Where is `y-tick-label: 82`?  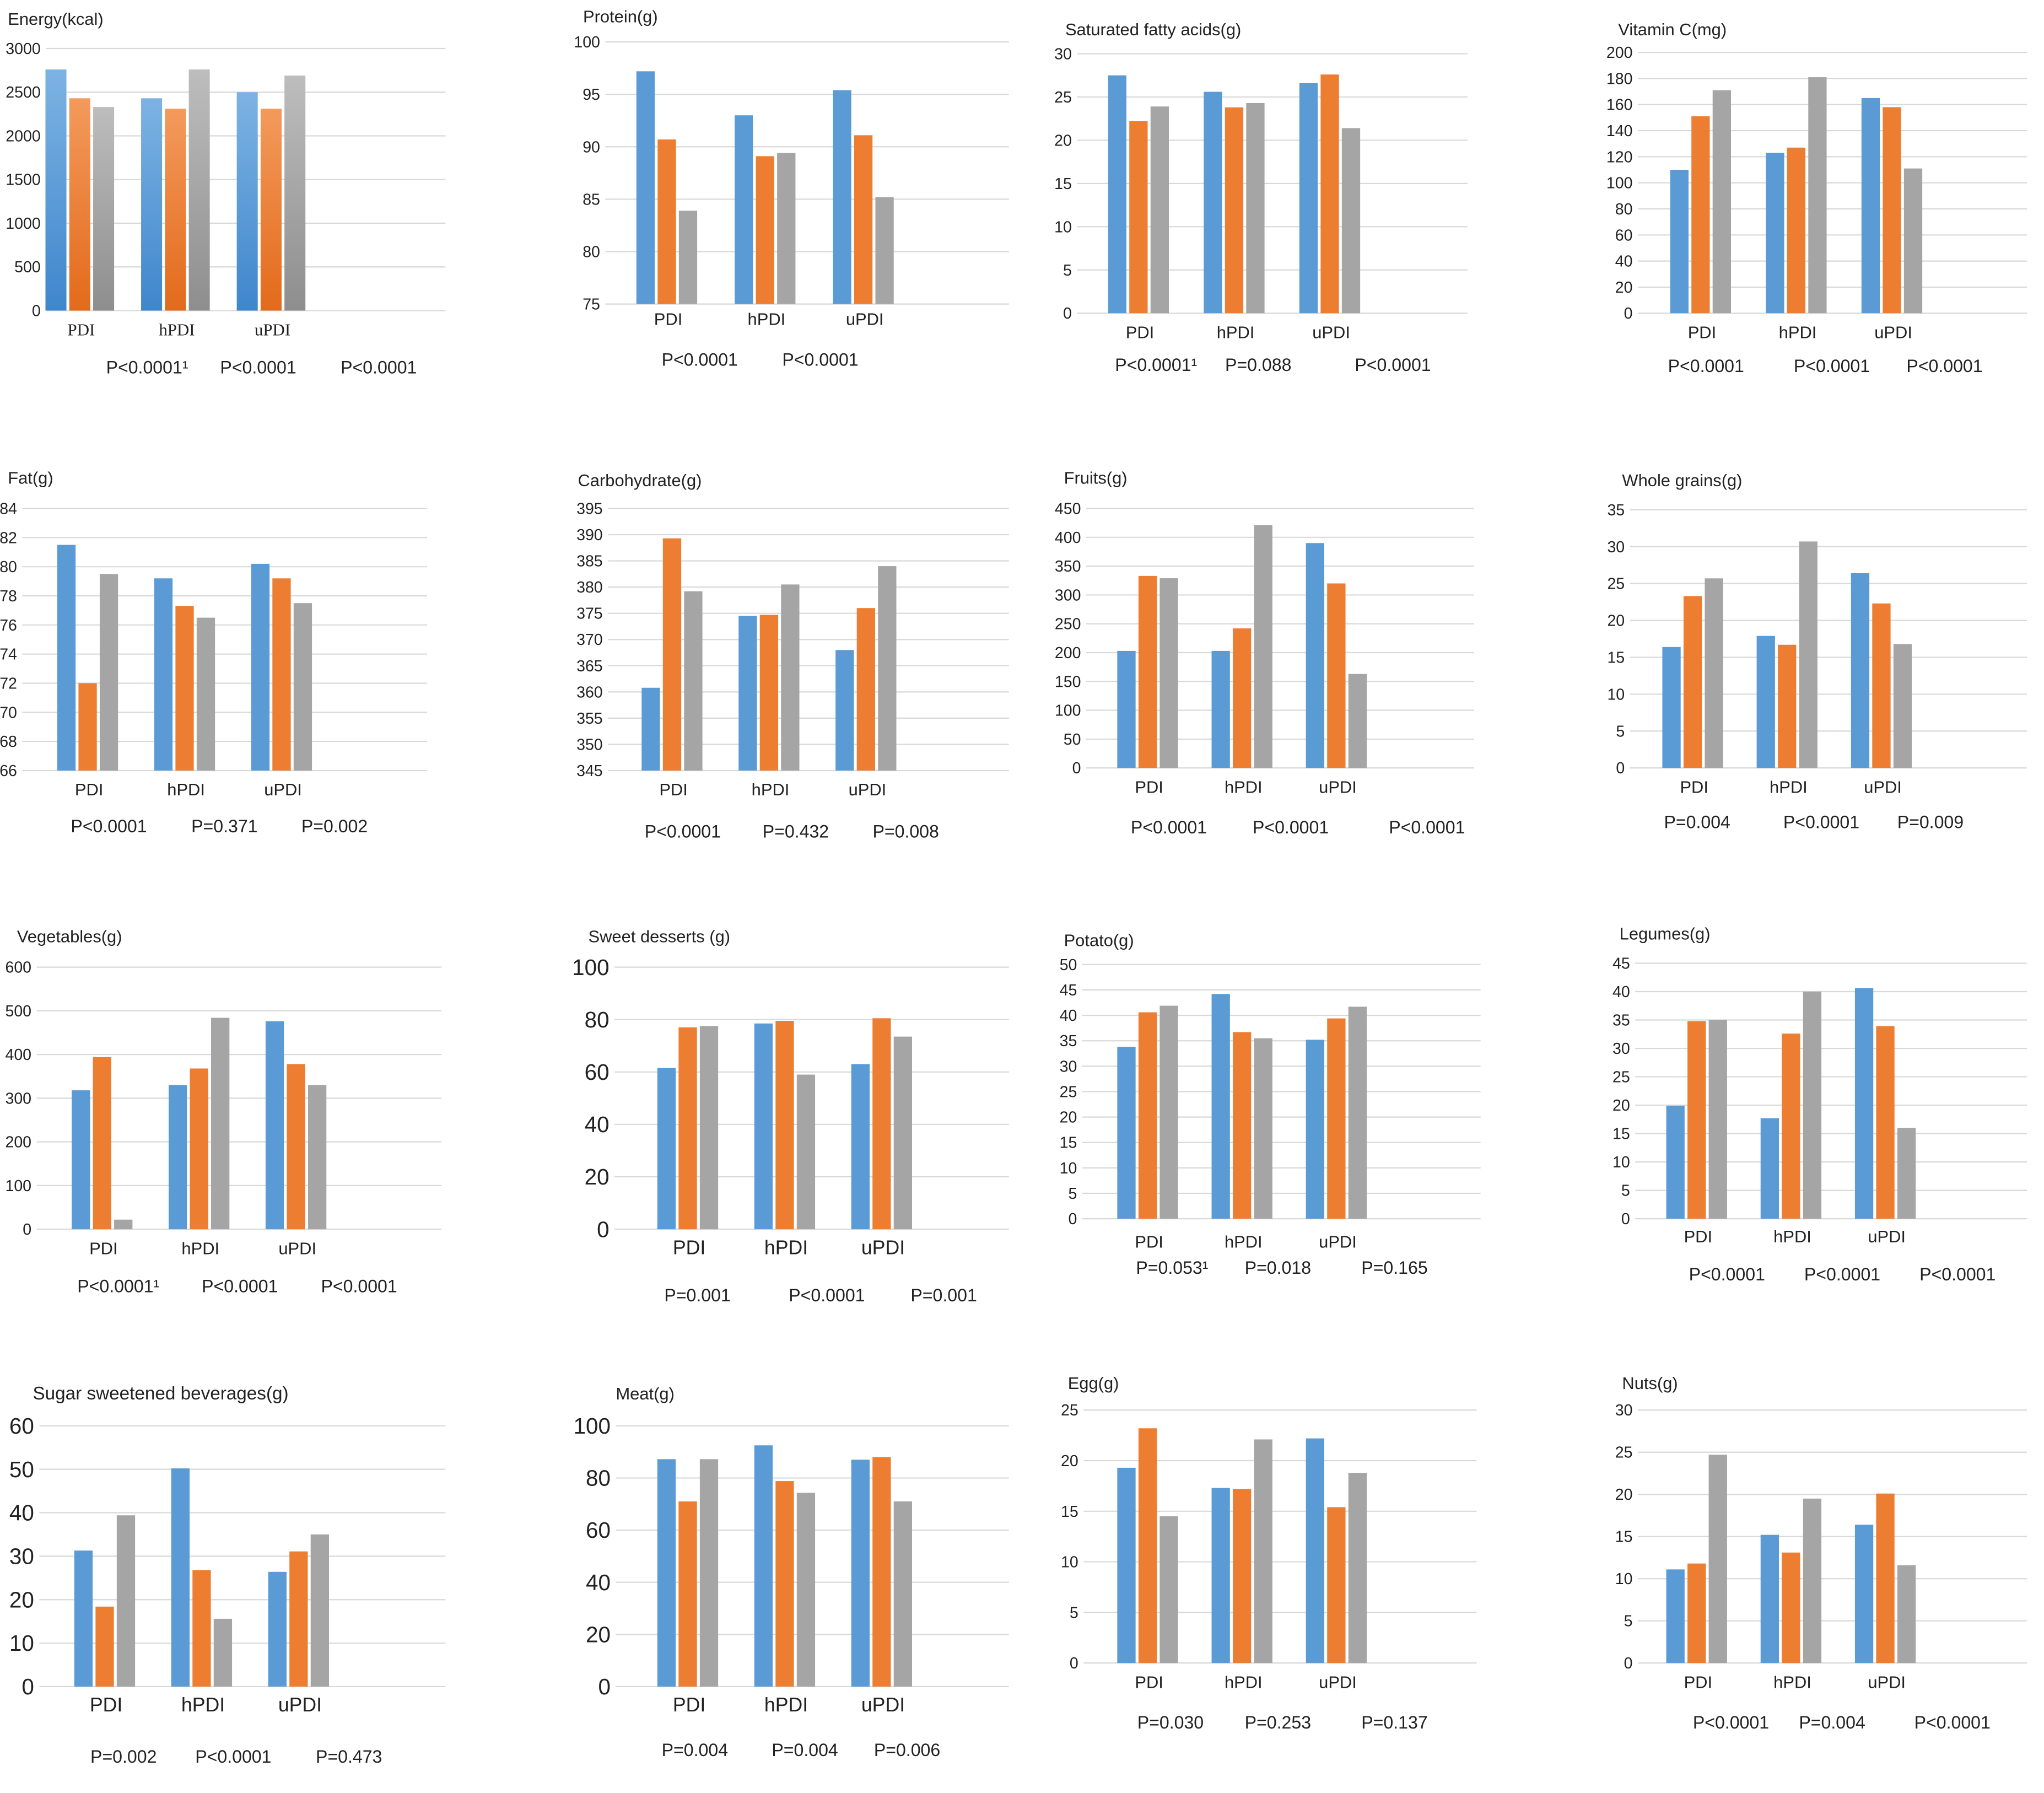
y-tick-label: 82 is located at coordinates (8, 538).